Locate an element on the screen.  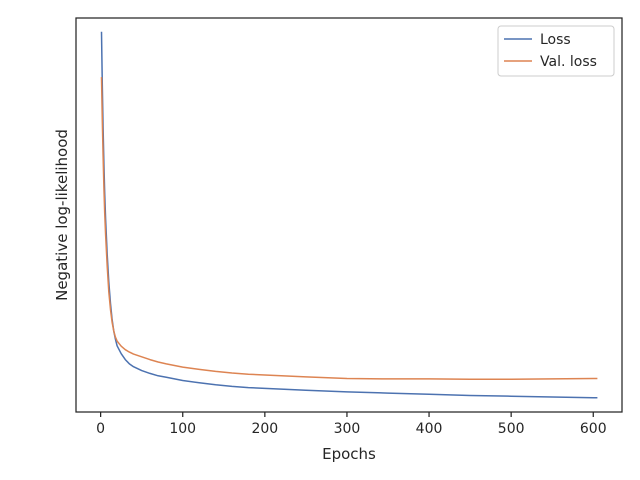
x-tick-label: 0 is located at coordinates (100, 429).